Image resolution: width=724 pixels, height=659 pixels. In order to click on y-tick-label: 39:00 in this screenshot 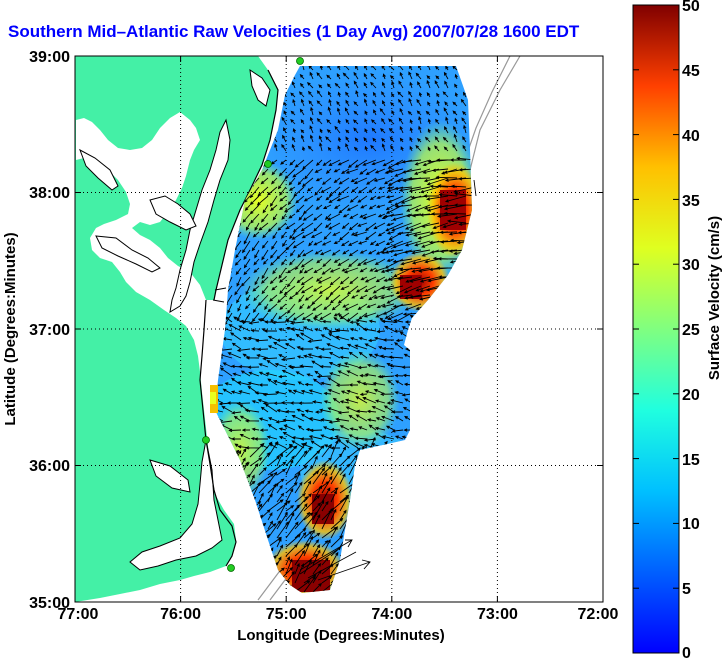, I will do `click(49, 57)`.